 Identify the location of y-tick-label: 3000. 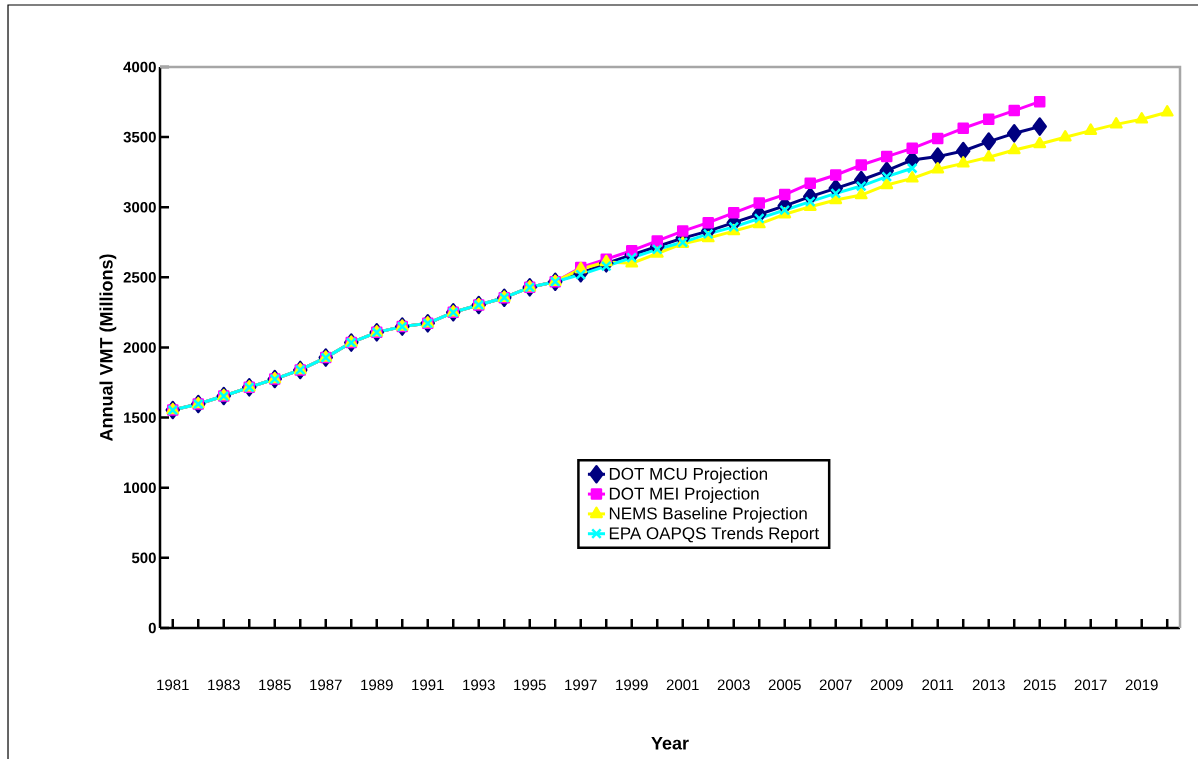
(139, 207).